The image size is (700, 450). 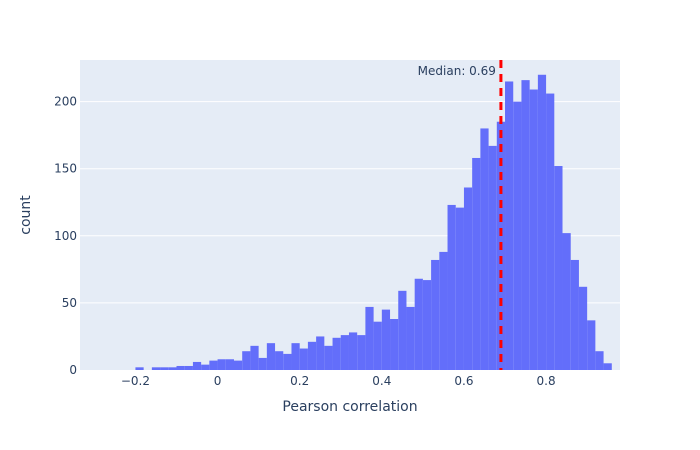 I want to click on x-axis-title: Pearson correlation, so click(x=349, y=407).